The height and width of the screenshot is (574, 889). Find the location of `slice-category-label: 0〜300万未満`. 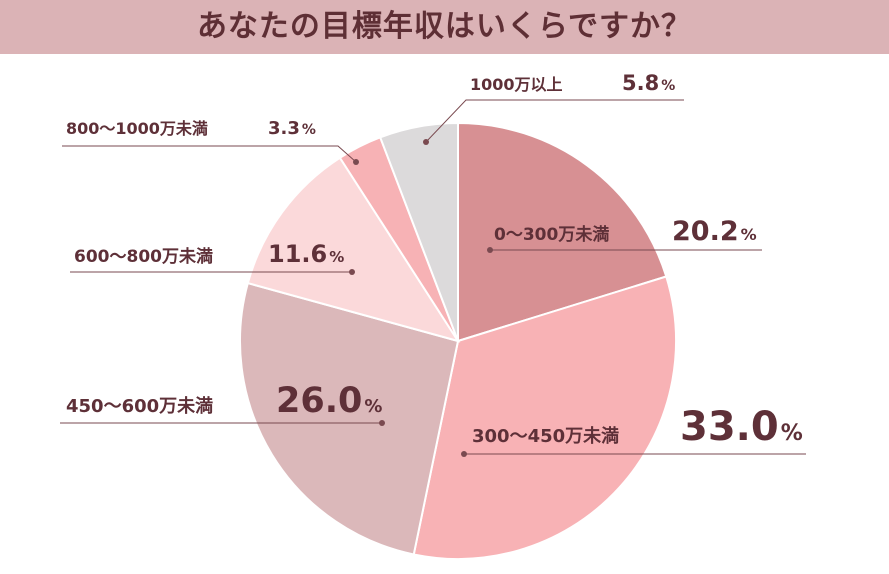

slice-category-label: 0〜300万未満 is located at coordinates (551, 234).